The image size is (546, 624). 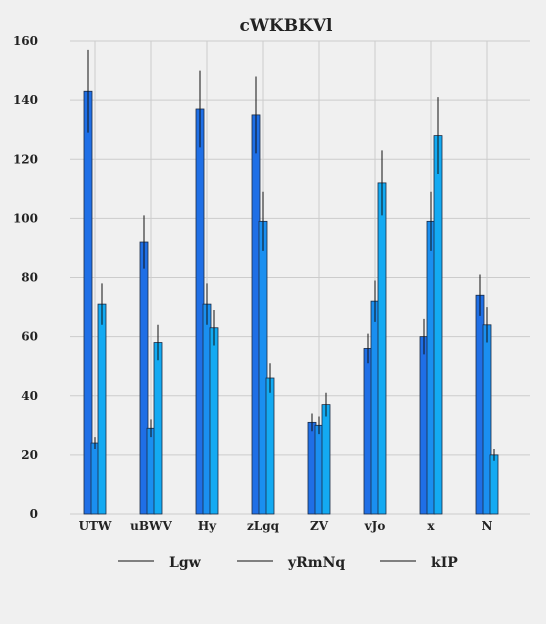 I want to click on x-tick-label: x, so click(x=431, y=526).